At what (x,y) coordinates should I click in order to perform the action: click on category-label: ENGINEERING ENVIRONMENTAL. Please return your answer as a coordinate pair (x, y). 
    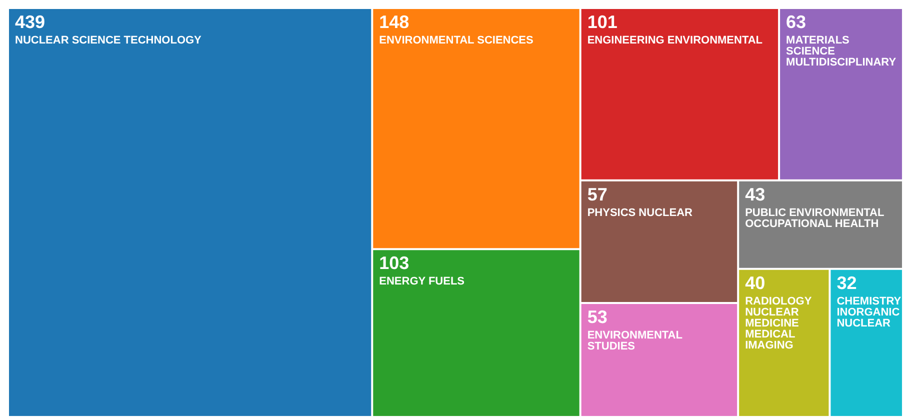
    Looking at the image, I should click on (675, 40).